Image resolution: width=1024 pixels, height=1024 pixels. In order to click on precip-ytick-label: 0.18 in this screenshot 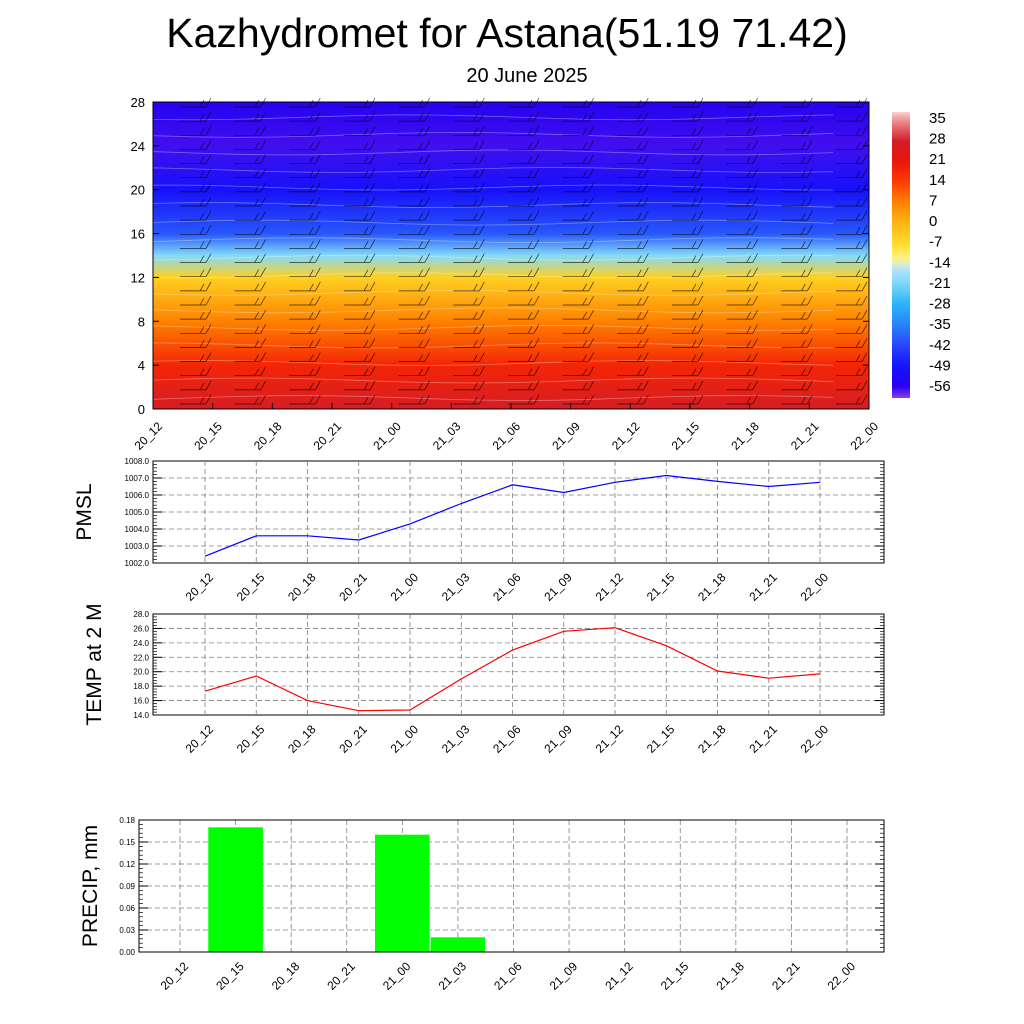, I will do `click(127, 820)`.